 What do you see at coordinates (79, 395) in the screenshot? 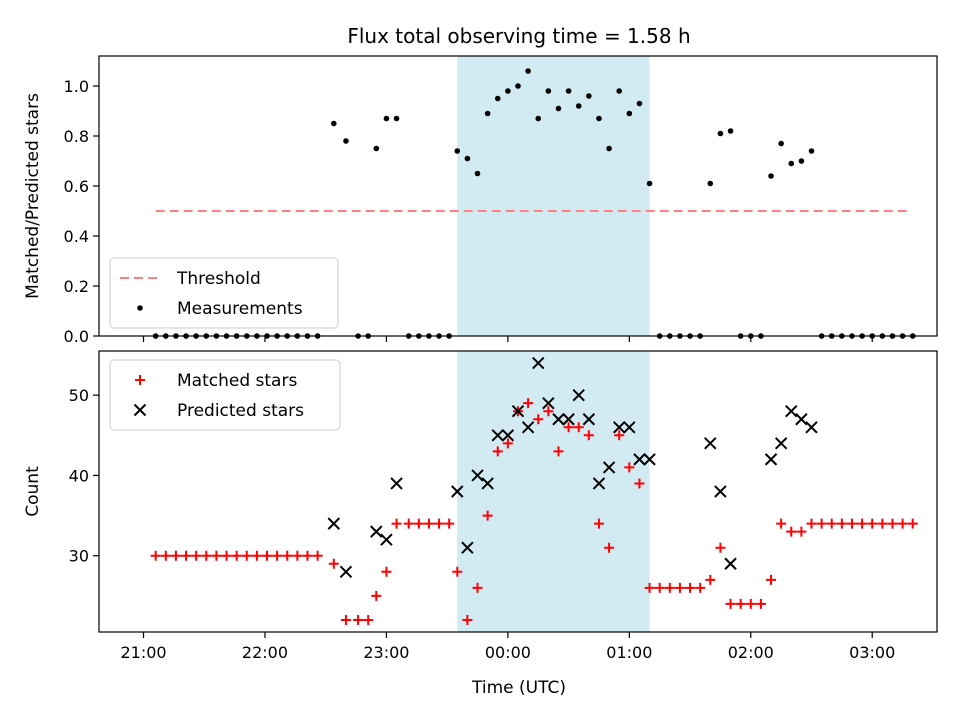
I see `y-tick-label: 50` at bounding box center [79, 395].